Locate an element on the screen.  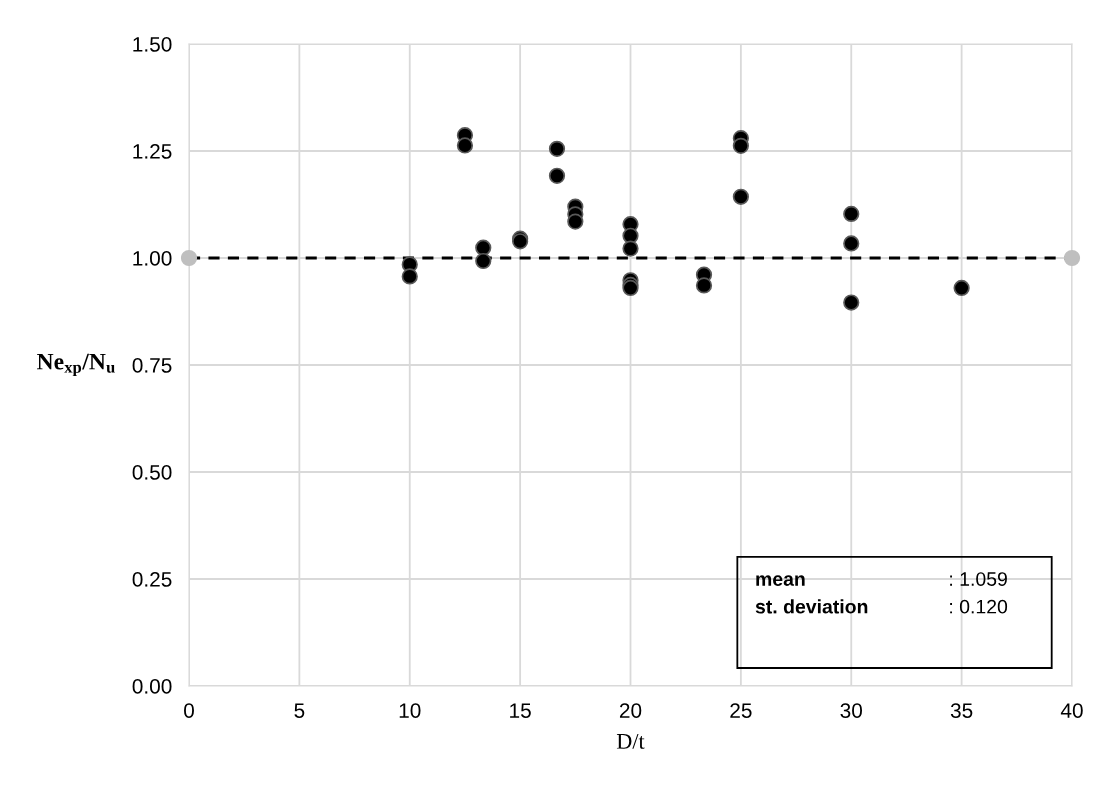
annotation: : 0.120 is located at coordinates (979, 606).